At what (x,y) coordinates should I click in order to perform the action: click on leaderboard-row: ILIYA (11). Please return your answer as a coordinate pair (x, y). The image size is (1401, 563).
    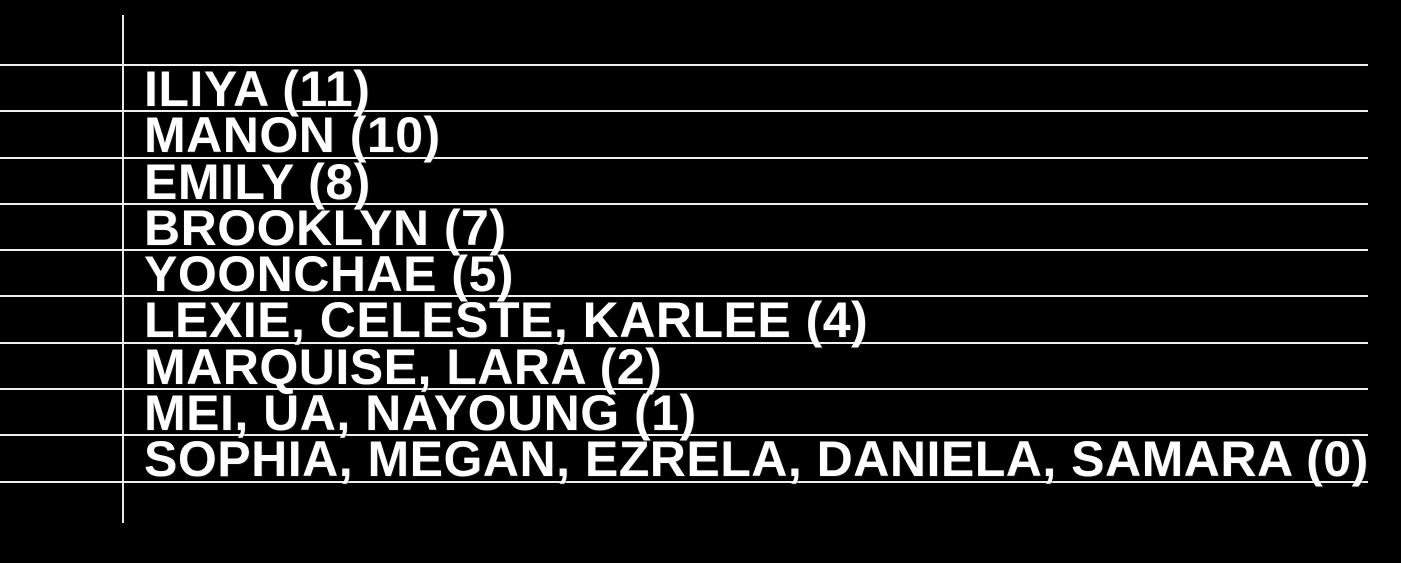
    Looking at the image, I should click on (684, 89).